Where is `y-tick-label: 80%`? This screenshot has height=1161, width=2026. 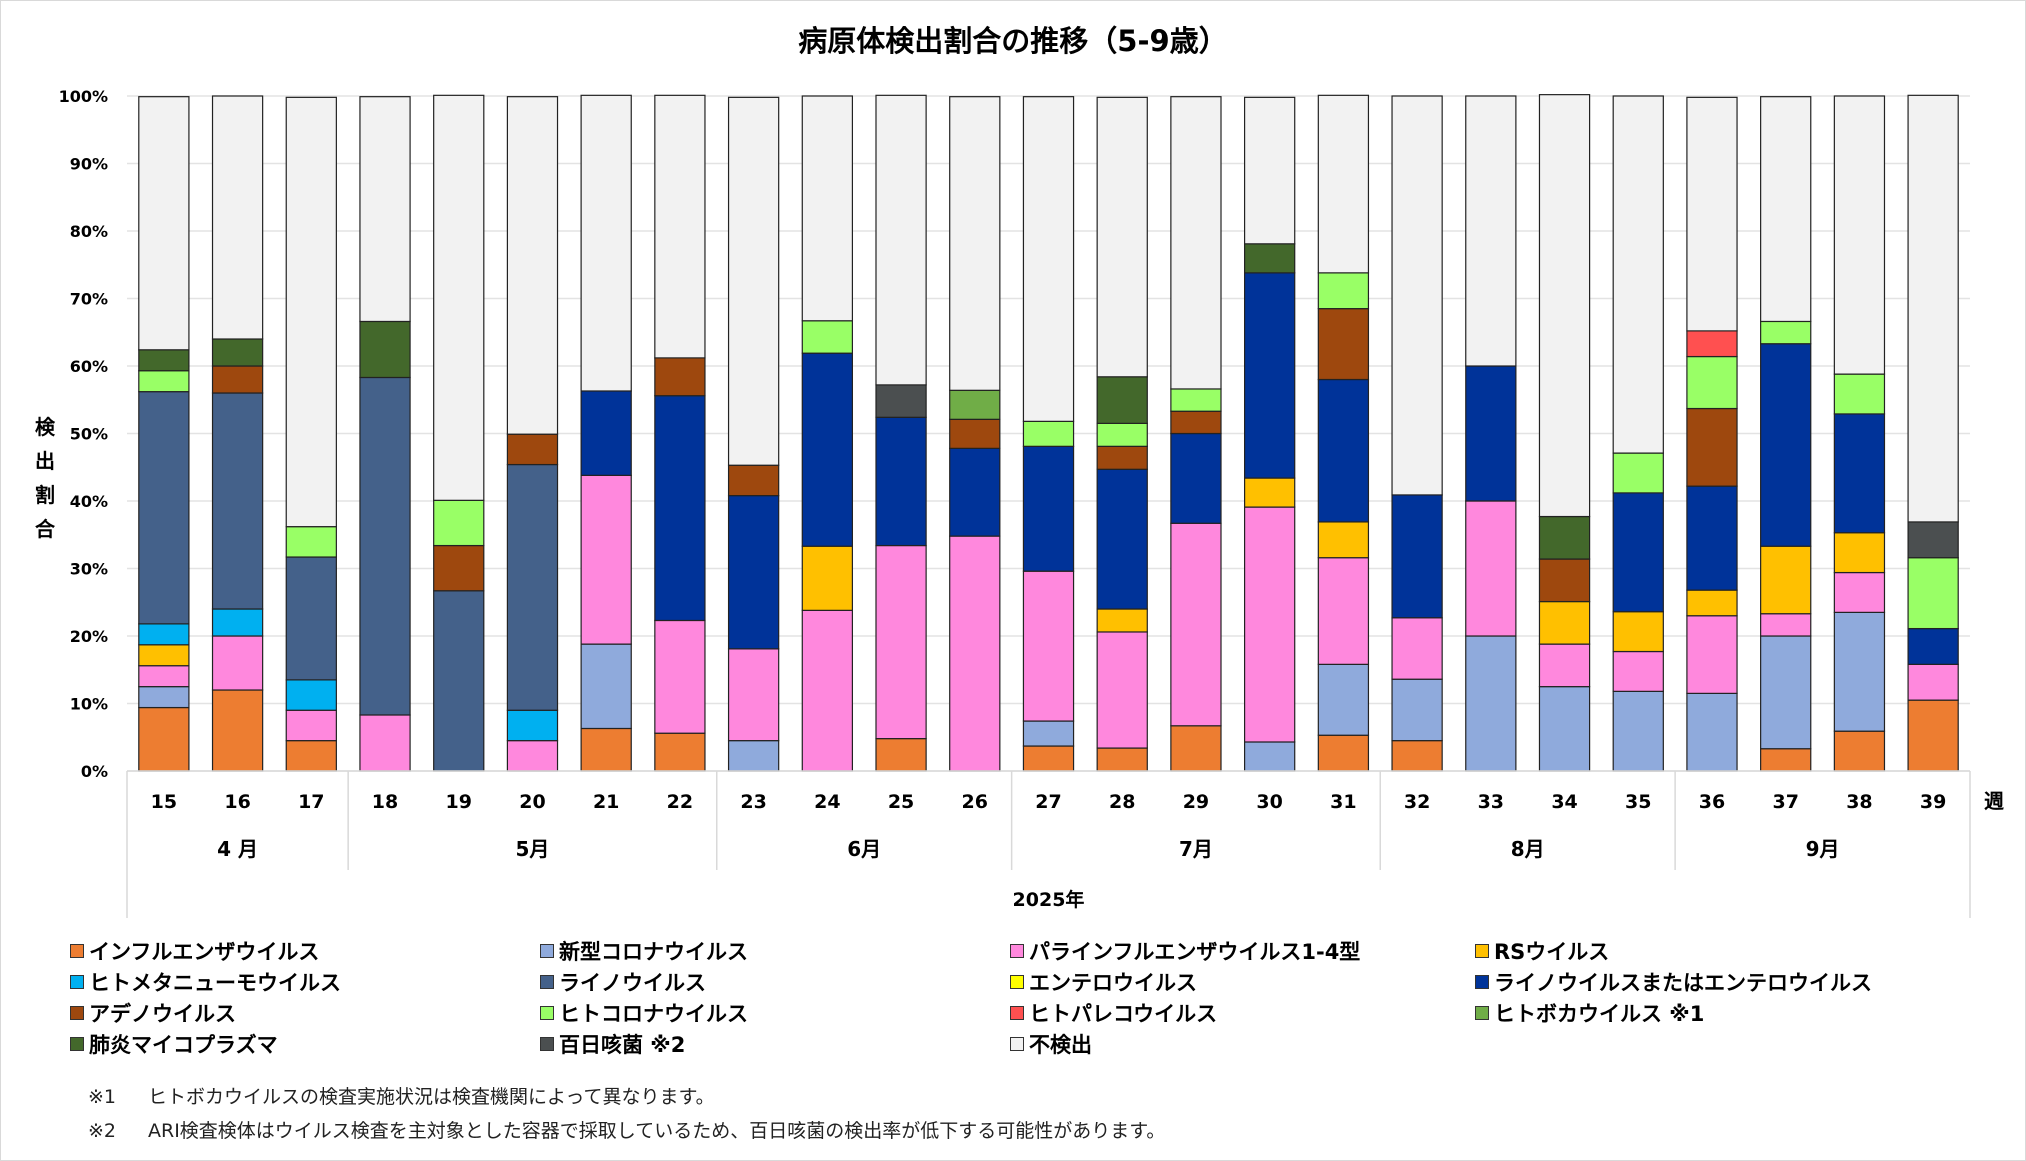
y-tick-label: 80% is located at coordinates (89, 231).